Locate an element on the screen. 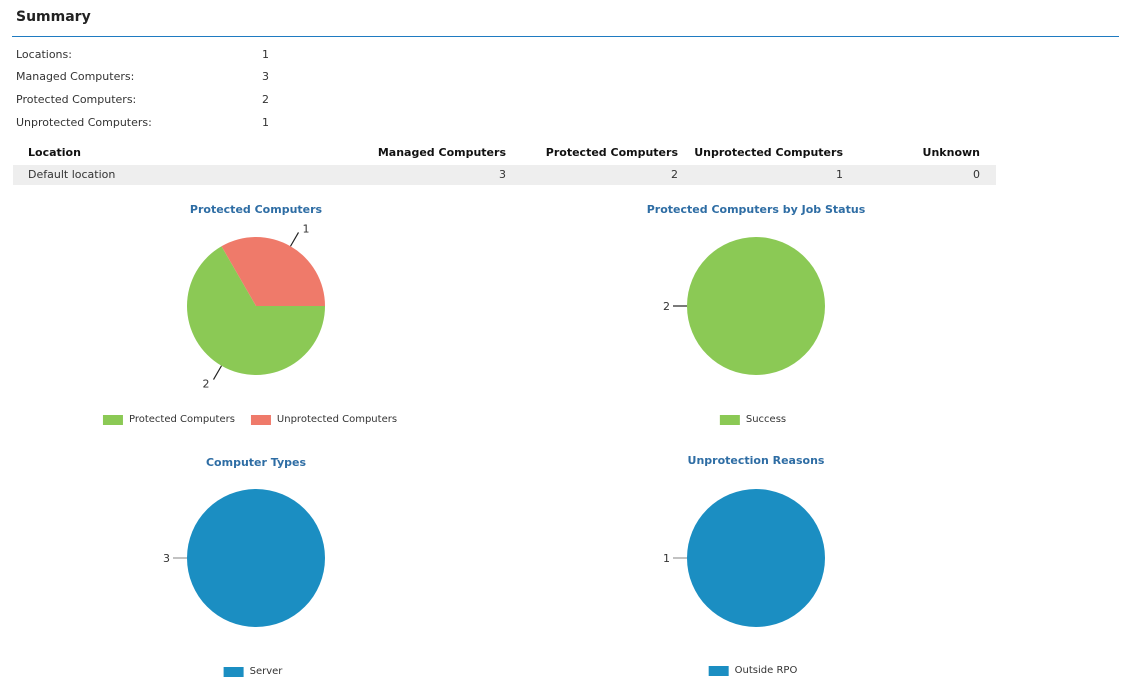 This screenshot has width=1132, height=693. column-header-unprotected: Unprotected Computers is located at coordinates (768, 152).